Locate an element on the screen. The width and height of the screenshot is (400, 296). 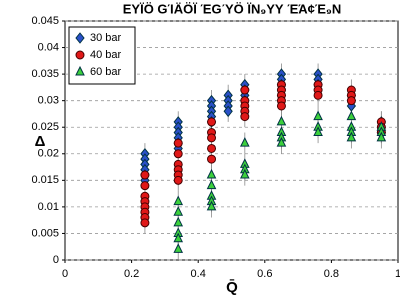
legend-label: 60 bar is located at coordinates (106, 72).